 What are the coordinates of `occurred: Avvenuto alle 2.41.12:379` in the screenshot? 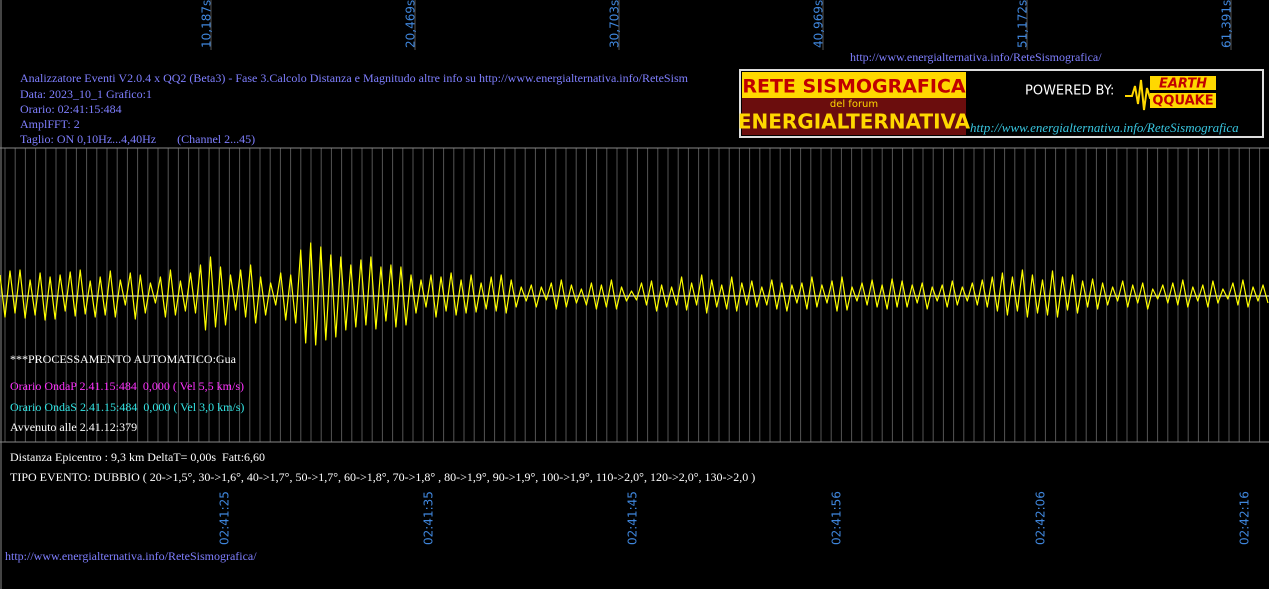 It's located at (73, 427).